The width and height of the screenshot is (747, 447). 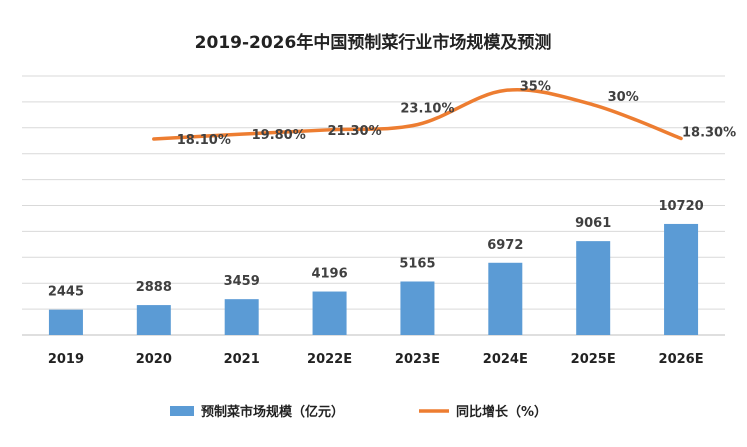 What do you see at coordinates (182, 411) in the screenshot?
I see `legend-swatch-bar` at bounding box center [182, 411].